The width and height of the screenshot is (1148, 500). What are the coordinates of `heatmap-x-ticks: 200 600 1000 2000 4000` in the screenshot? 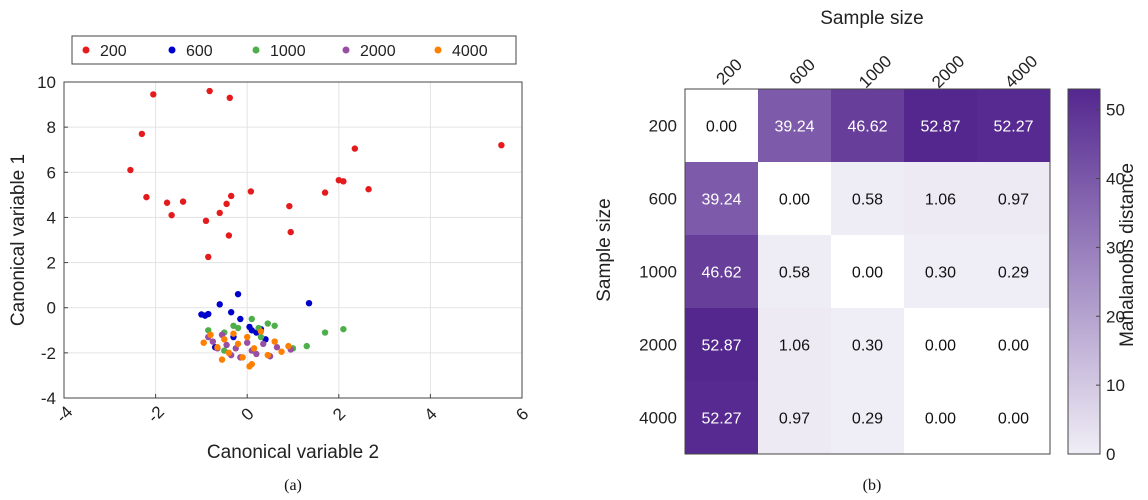 It's located at (877, 72).